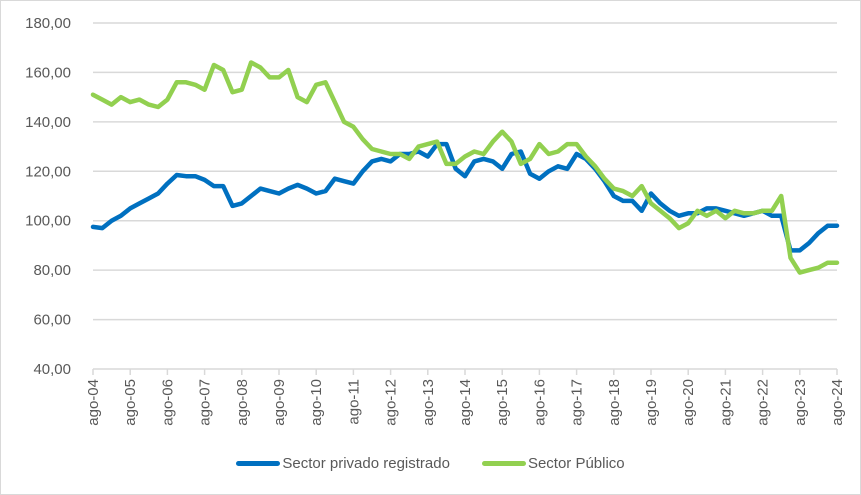 The width and height of the screenshot is (861, 495). I want to click on y-tick-label: 100,00, so click(48, 221).